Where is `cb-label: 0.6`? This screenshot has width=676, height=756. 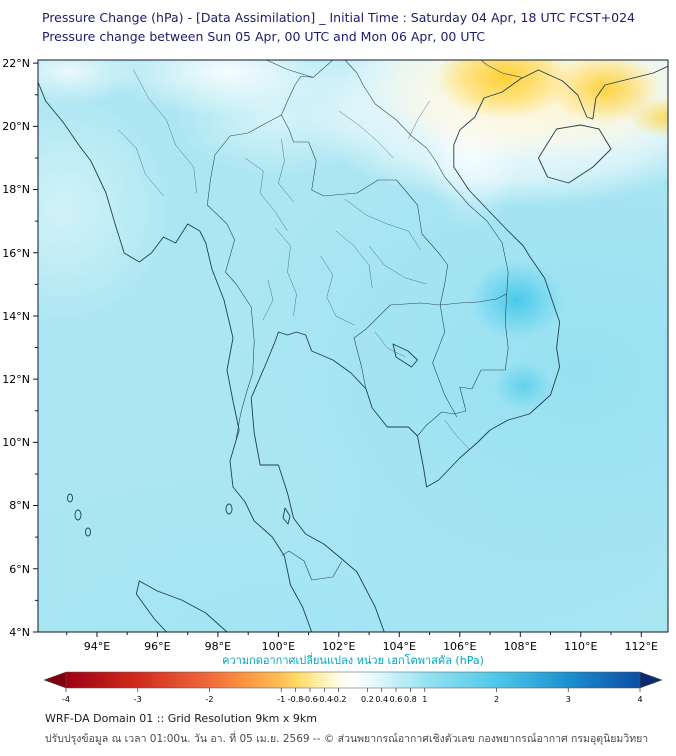 cb-label: 0.6 is located at coordinates (396, 699).